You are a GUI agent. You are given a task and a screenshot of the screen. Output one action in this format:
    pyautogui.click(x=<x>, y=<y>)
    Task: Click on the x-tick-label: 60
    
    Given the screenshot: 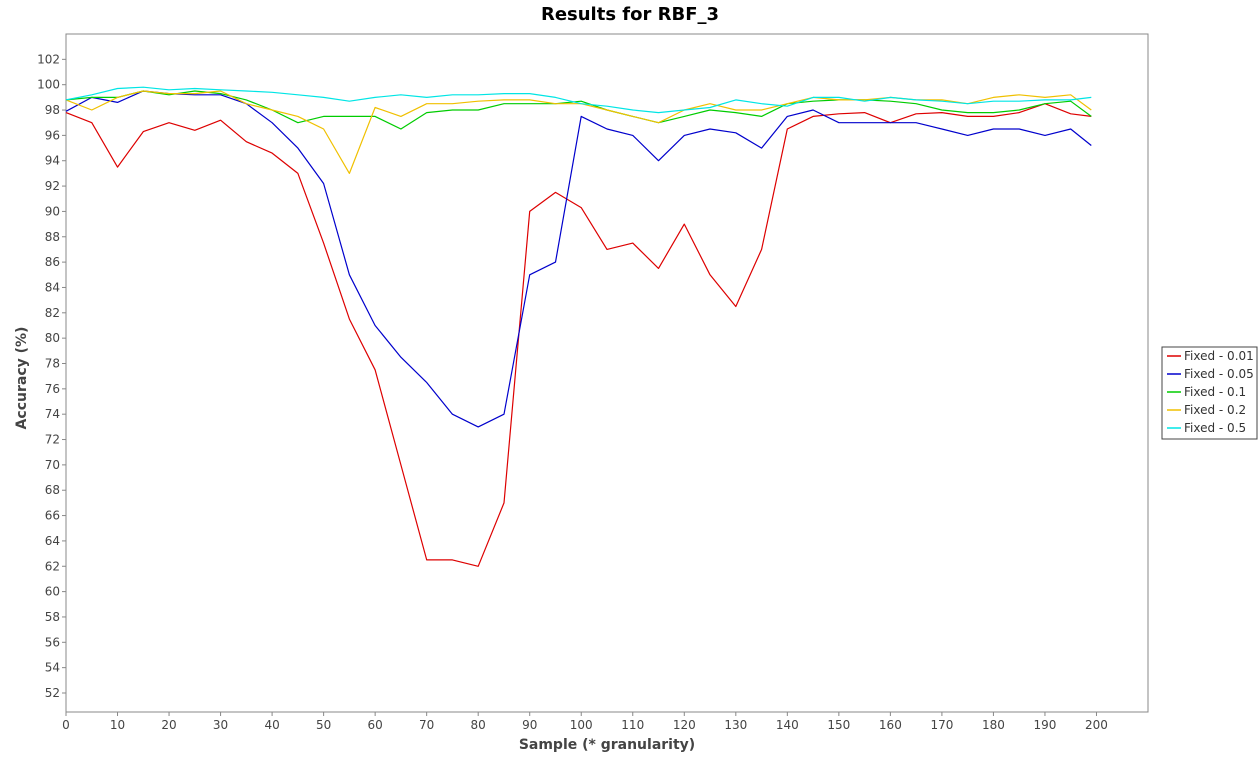 What is the action you would take?
    pyautogui.click(x=375, y=725)
    